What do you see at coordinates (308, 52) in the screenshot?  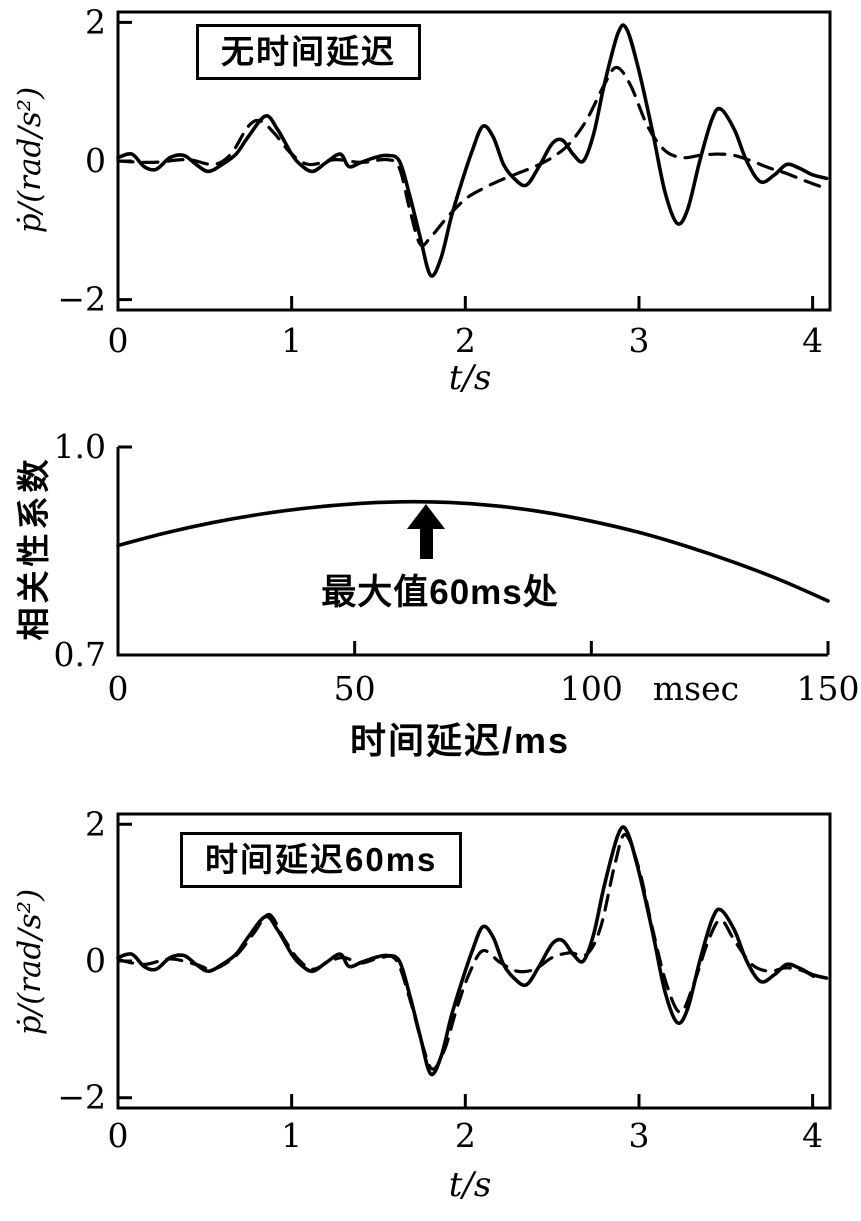 I see `top-chart-title: 无时间延迟` at bounding box center [308, 52].